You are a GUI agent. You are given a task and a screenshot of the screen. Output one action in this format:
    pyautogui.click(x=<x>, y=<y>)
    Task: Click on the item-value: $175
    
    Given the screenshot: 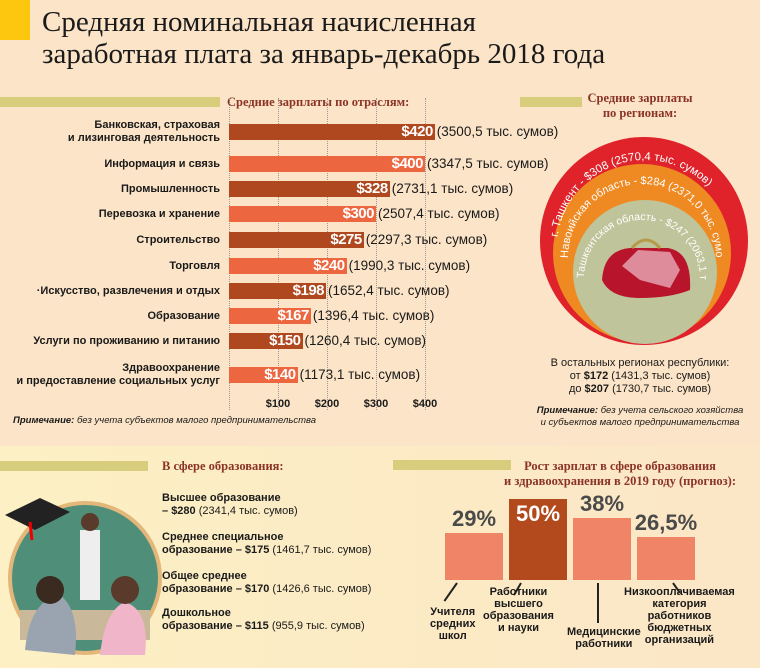 What is the action you would take?
    pyautogui.click(x=257, y=550)
    